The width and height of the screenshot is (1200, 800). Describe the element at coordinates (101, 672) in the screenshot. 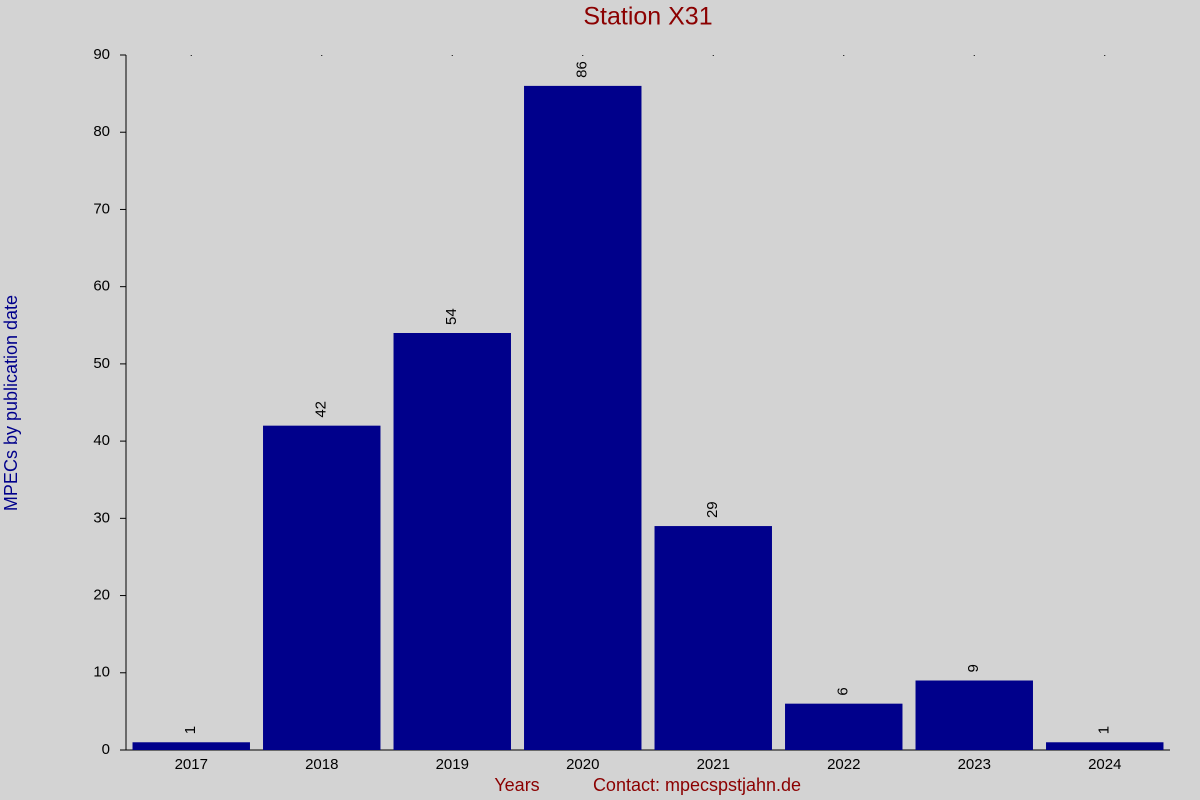

I see `y-tick-label: 10` at that location.